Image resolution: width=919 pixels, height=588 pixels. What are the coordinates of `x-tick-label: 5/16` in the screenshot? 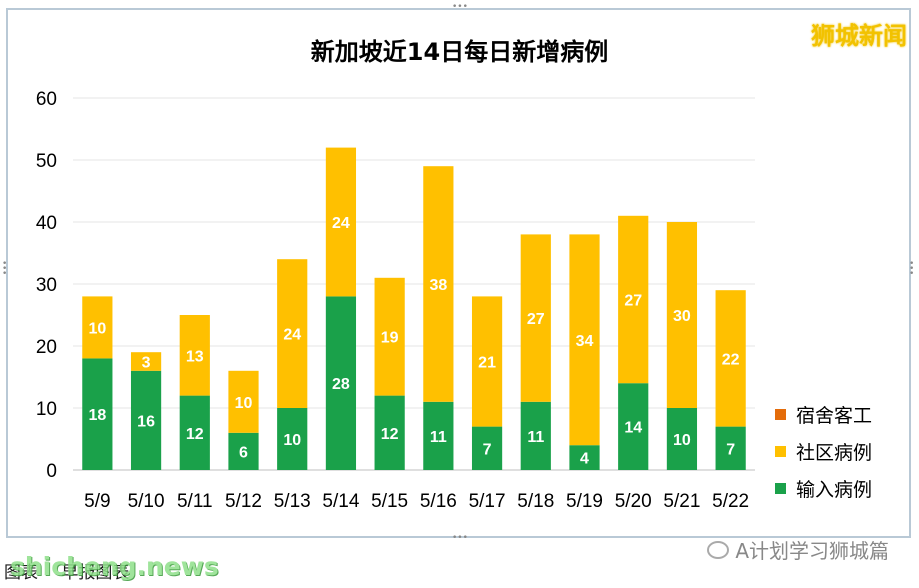 It's located at (438, 501).